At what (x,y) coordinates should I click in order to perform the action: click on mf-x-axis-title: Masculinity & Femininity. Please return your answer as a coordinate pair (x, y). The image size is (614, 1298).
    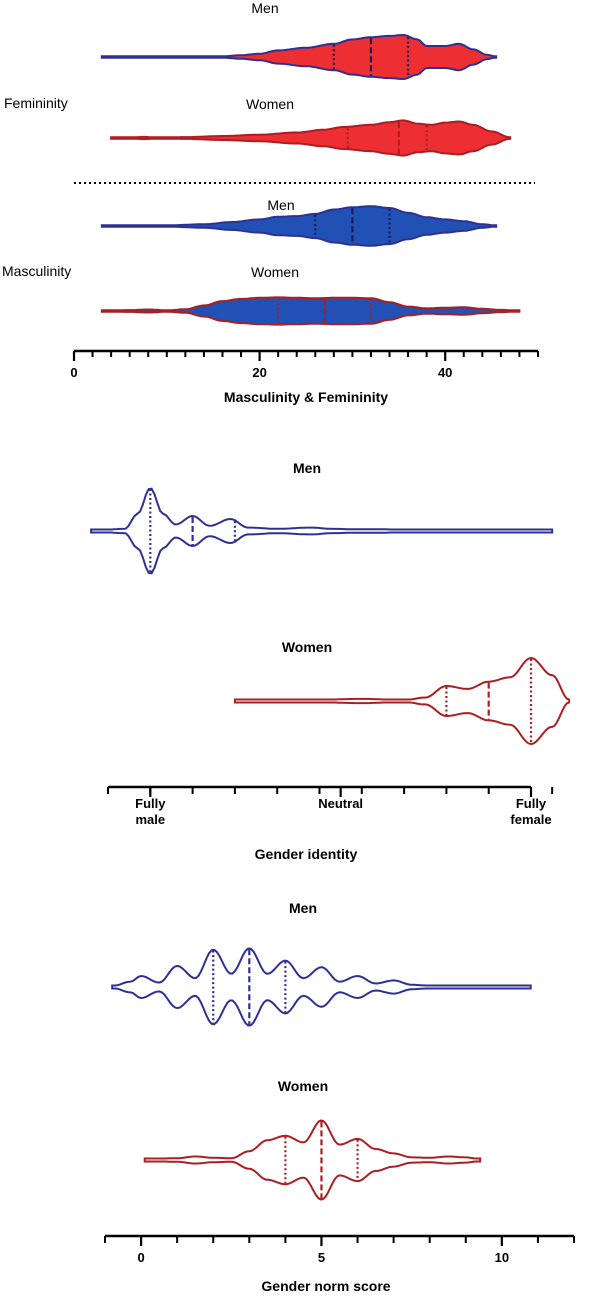
    Looking at the image, I should click on (306, 397).